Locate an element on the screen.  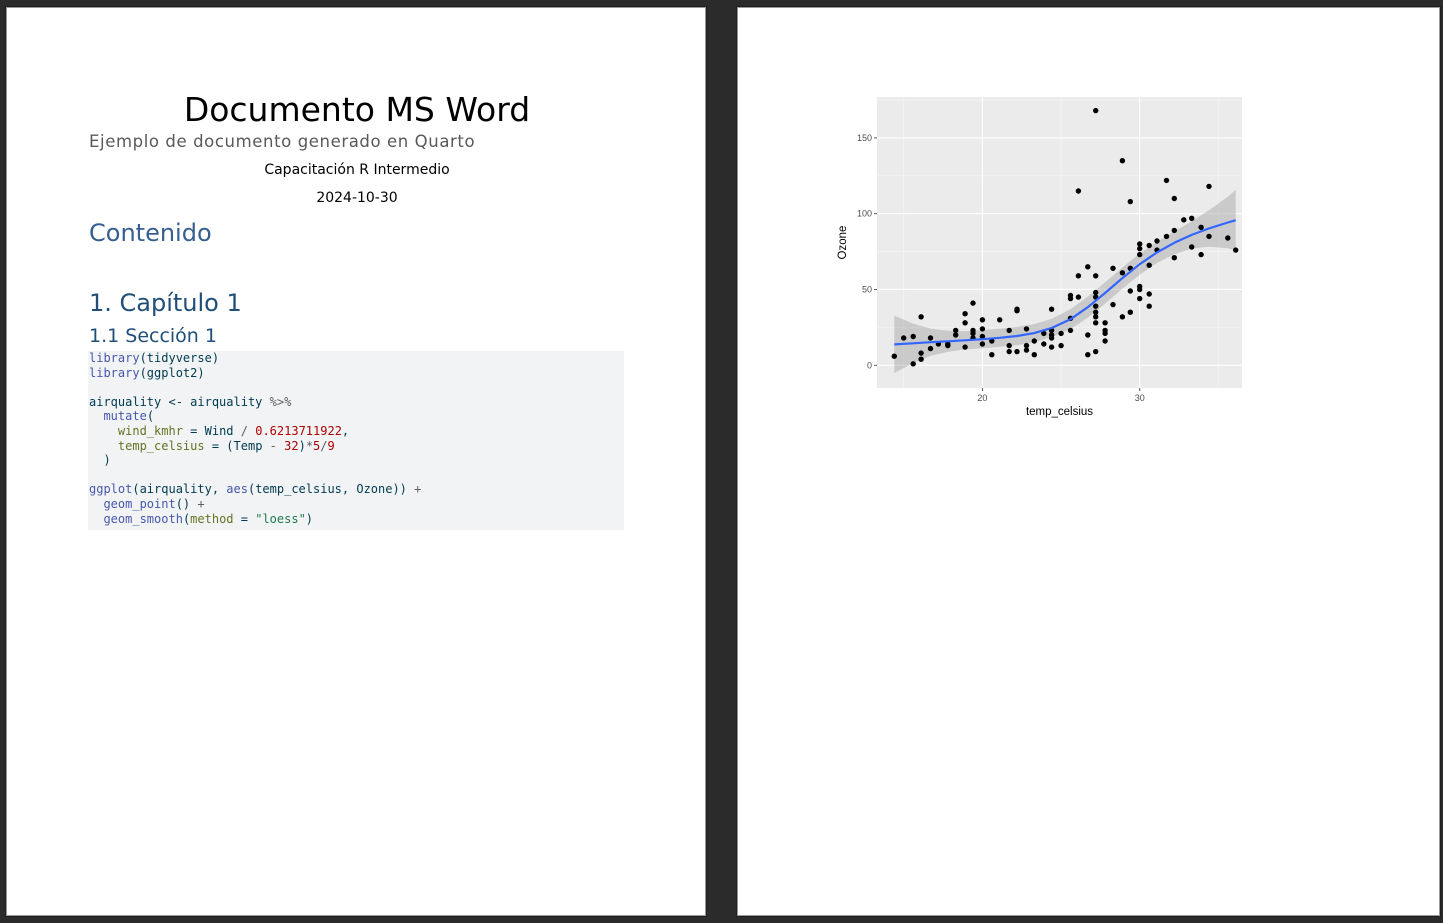
code-line is located at coordinates (356, 475).